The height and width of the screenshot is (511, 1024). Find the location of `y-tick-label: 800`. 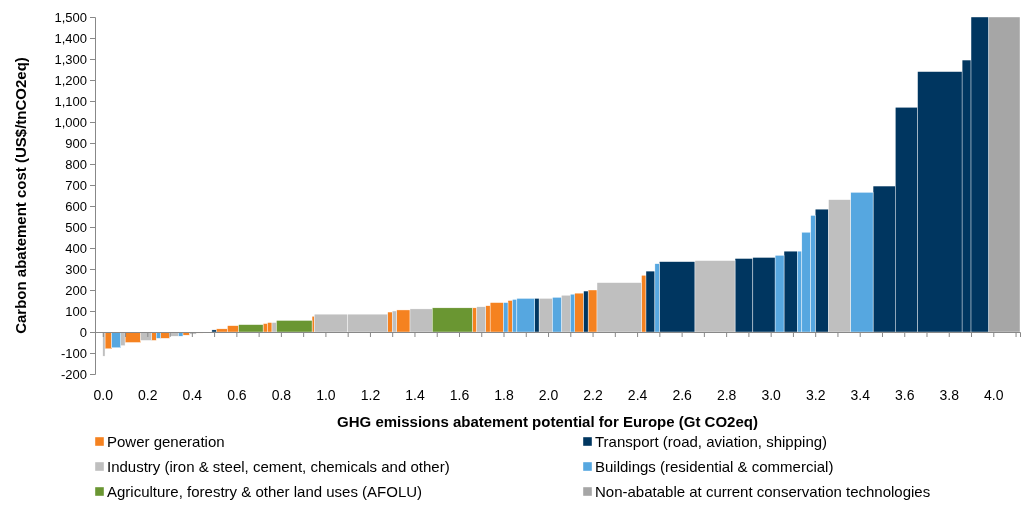

y-tick-label: 800 is located at coordinates (76, 164).